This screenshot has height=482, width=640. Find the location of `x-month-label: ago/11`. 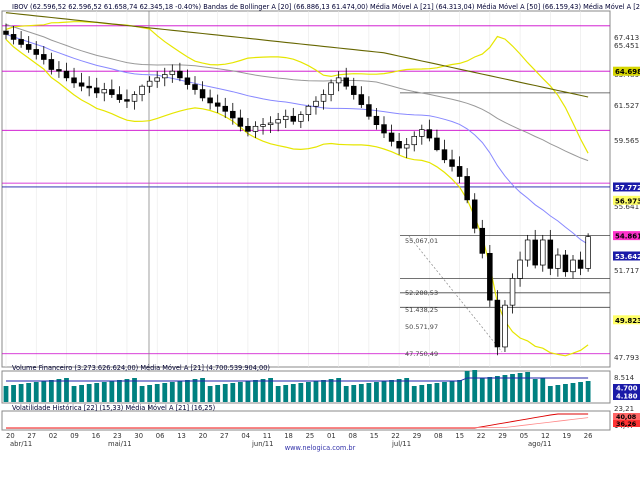

x-month-label: ago/11 is located at coordinates (540, 444).